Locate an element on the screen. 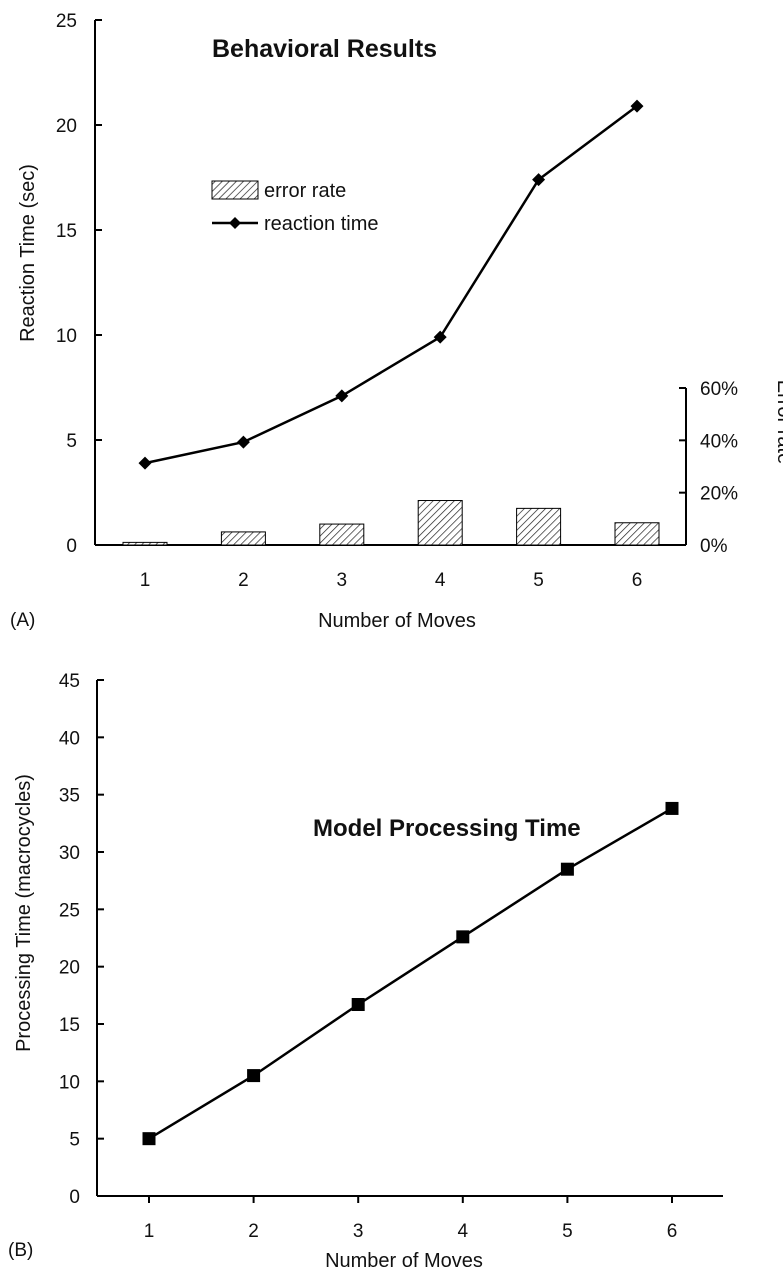  legend-marker-reaction-time is located at coordinates (235, 223).